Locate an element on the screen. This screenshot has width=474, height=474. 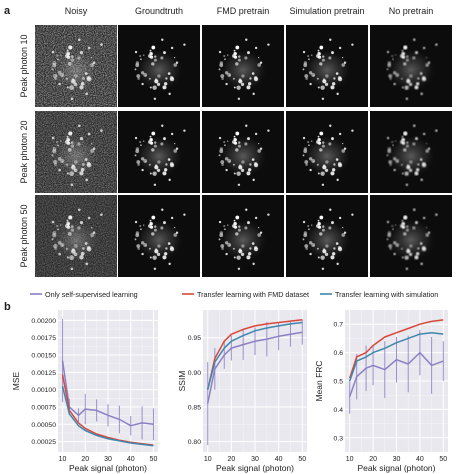
legend-entry: Transfer learning with FMD dataset is located at coordinates (245, 294).